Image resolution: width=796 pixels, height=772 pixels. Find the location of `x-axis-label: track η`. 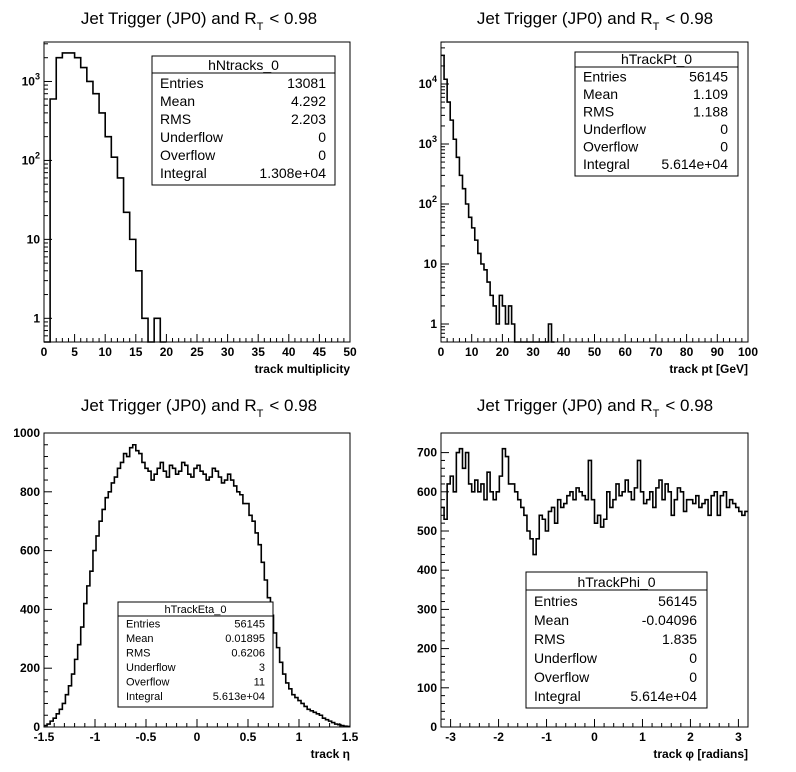

x-axis-label: track η is located at coordinates (330, 754).